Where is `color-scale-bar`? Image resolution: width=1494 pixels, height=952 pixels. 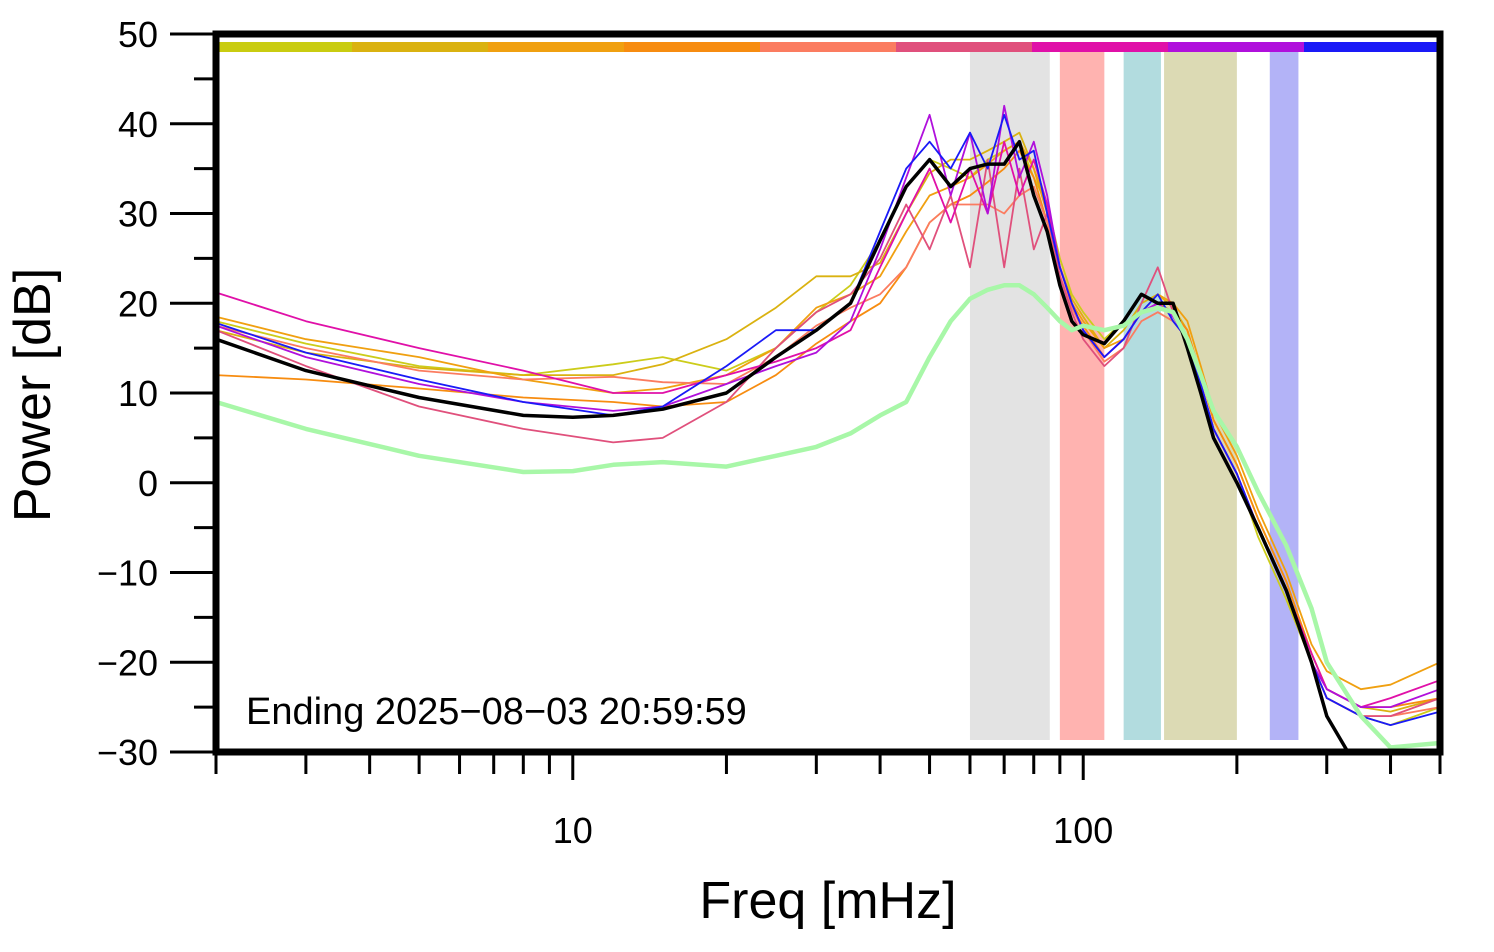 color-scale-bar is located at coordinates (828, 47).